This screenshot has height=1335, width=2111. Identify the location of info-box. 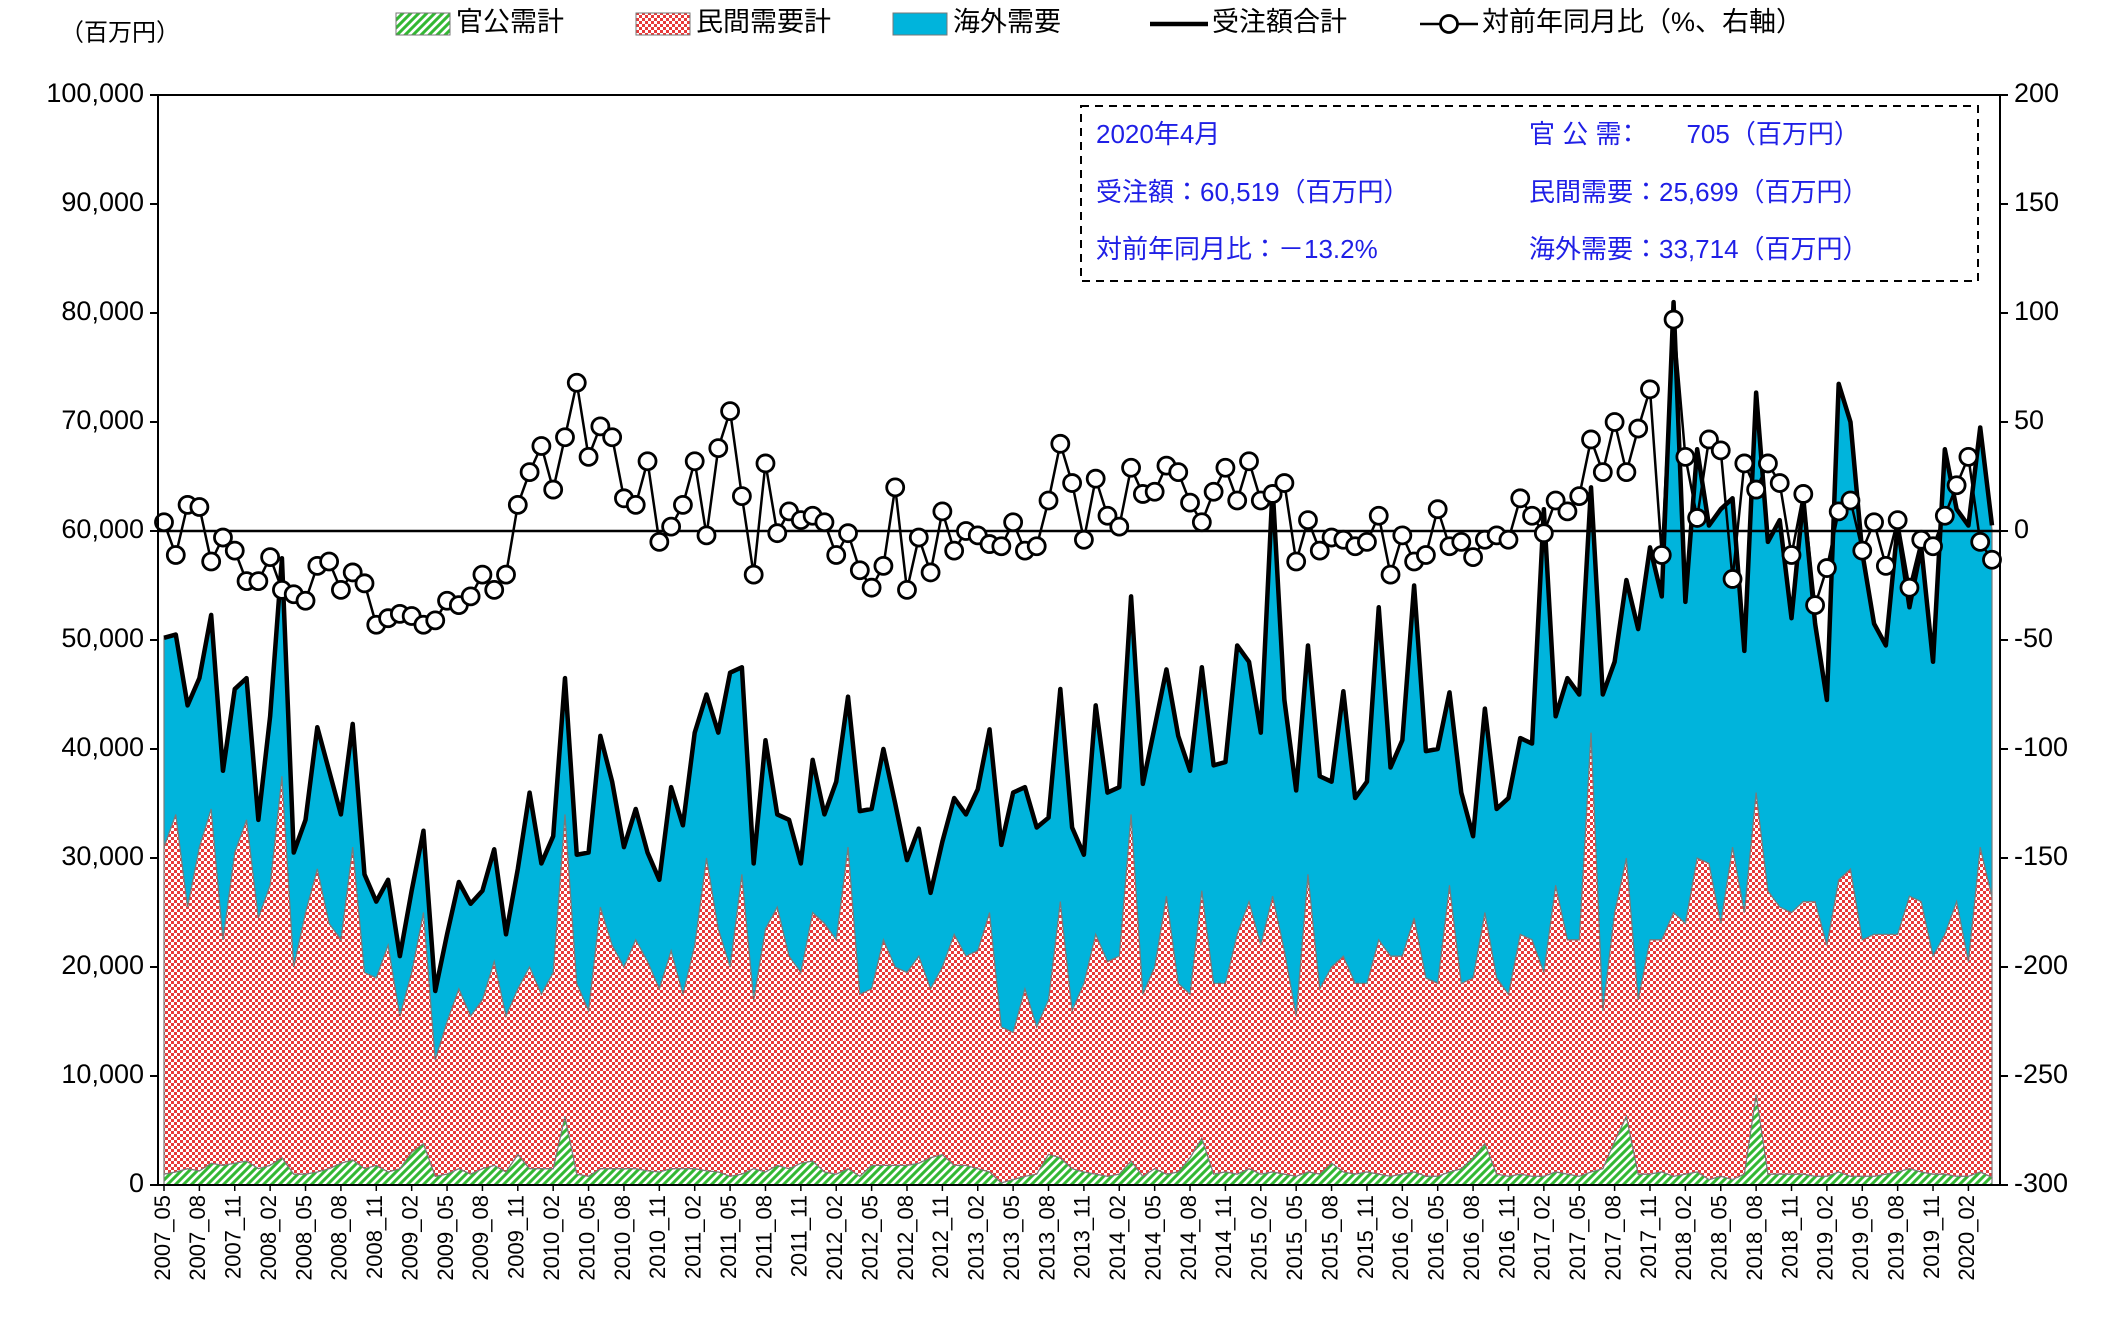
(1529, 193).